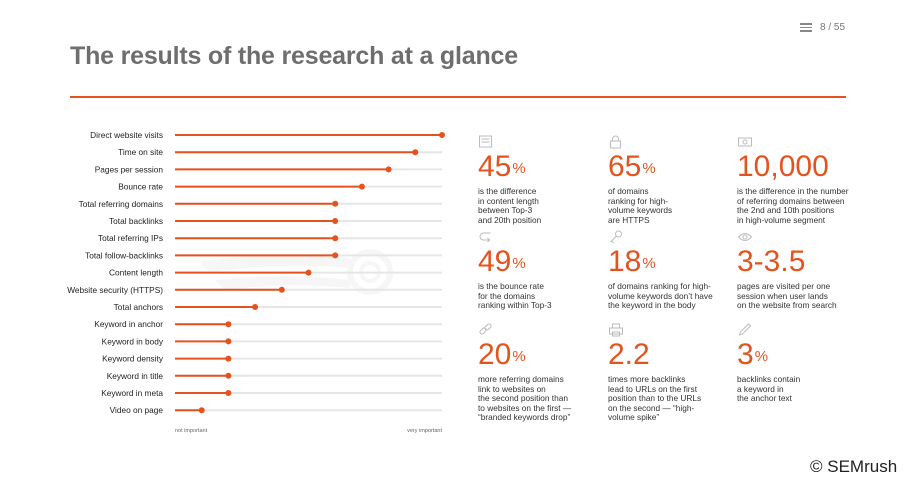 Image resolution: width=915 pixels, height=480 pixels. Describe the element at coordinates (659, 286) in the screenshot. I see `stat-description-line: of domains ranking for high-` at that location.